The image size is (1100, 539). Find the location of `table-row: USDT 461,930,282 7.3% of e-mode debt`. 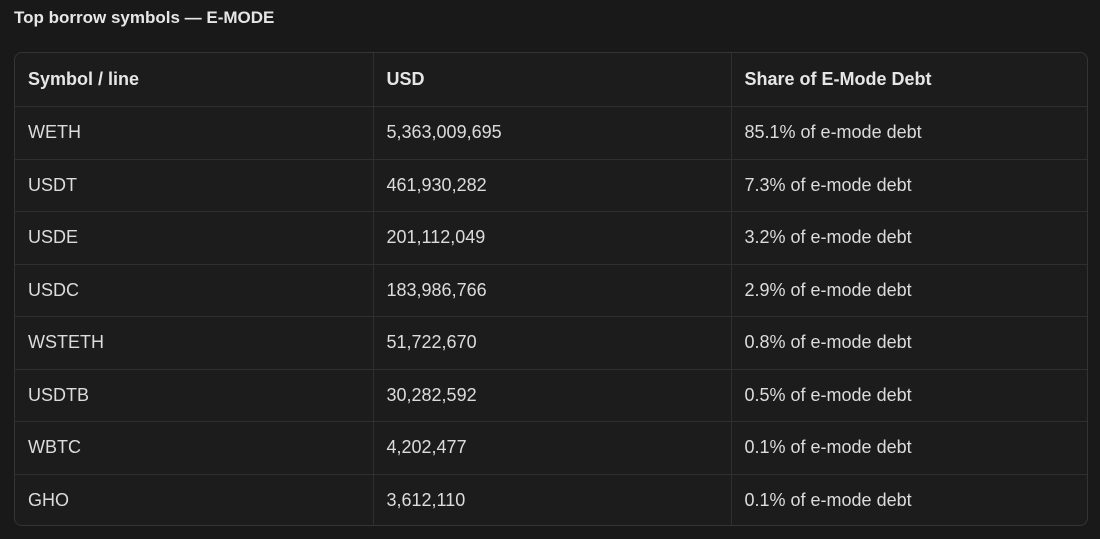

table-row: USDT 461,930,282 7.3% of e-mode debt is located at coordinates (551, 185).